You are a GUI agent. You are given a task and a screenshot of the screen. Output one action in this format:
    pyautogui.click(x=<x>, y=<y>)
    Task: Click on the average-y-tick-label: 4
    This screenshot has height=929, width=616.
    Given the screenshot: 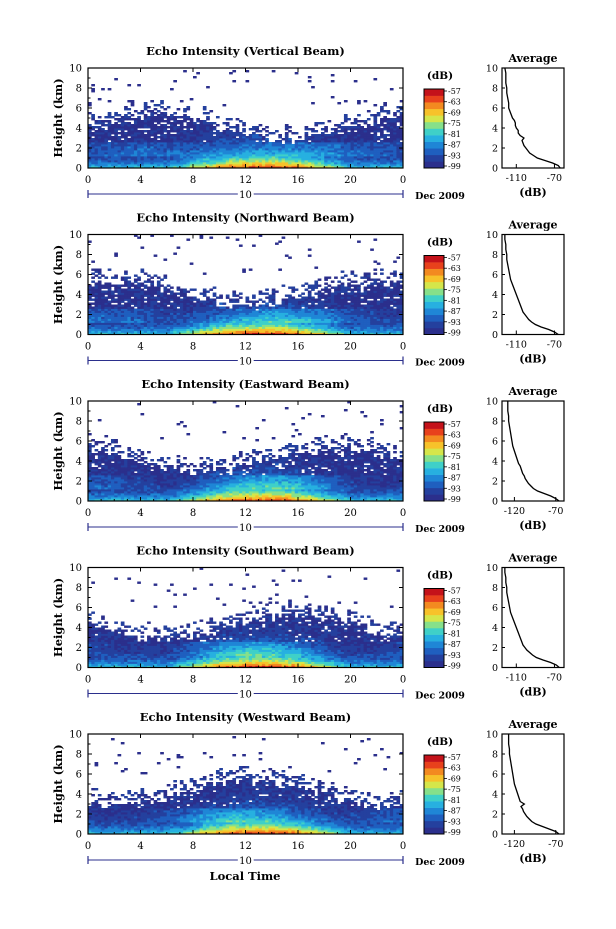 What is the action you would take?
    pyautogui.click(x=495, y=129)
    